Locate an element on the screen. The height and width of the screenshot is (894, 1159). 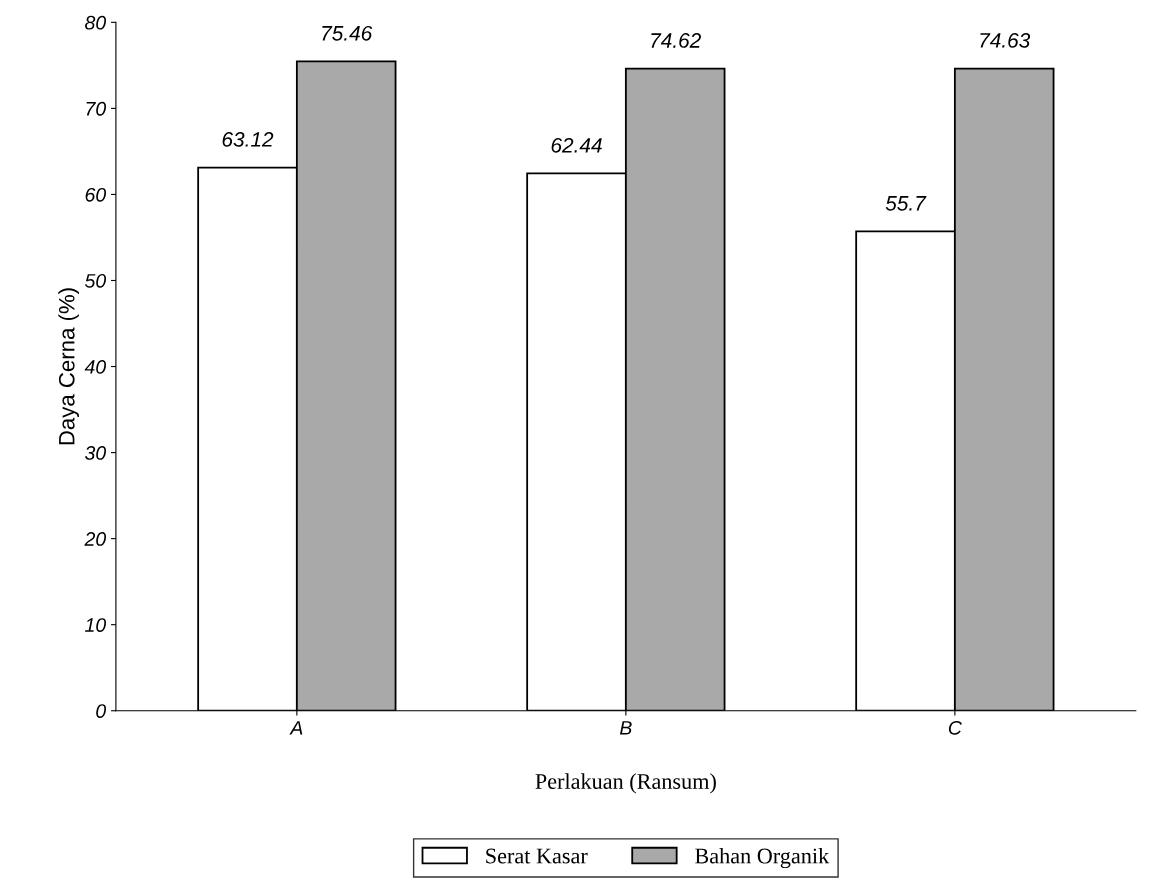
data-label: 55.7 is located at coordinates (906, 203).